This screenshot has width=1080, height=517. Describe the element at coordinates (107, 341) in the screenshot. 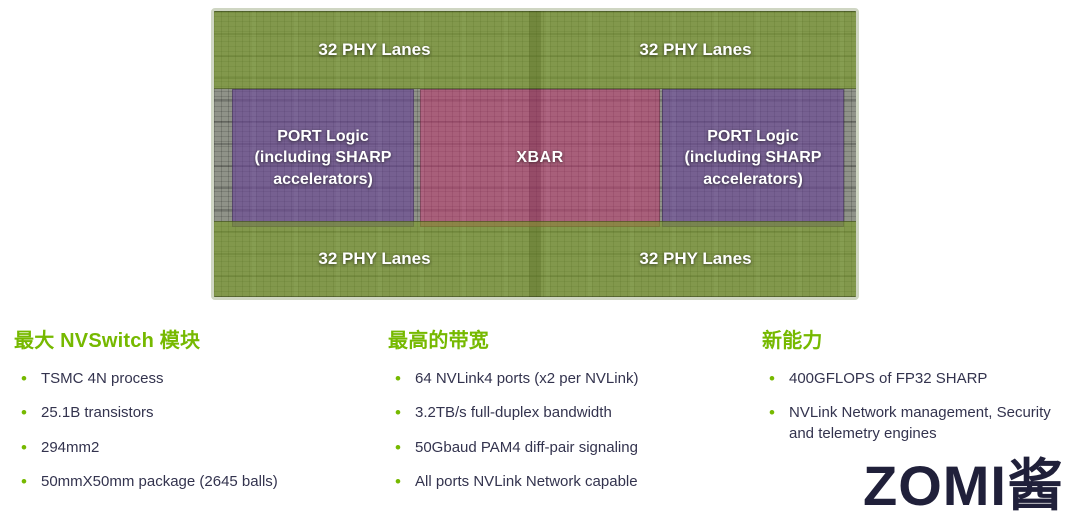

I see `section-title: 最大 NVSwitch 模块` at that location.